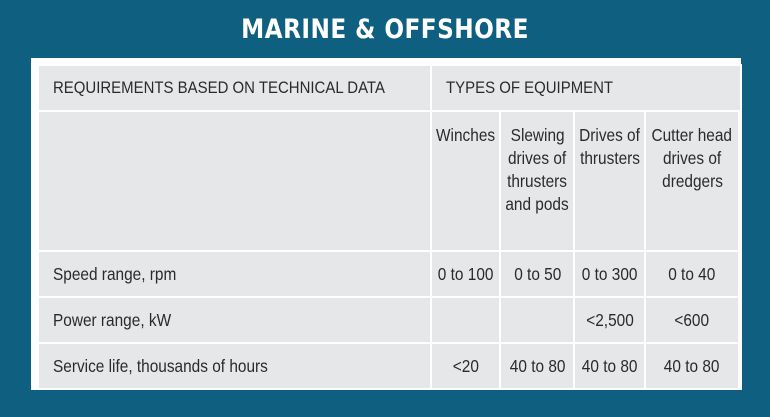 The height and width of the screenshot is (417, 770). What do you see at coordinates (234, 274) in the screenshot?
I see `row-label: Speed range, rpm` at bounding box center [234, 274].